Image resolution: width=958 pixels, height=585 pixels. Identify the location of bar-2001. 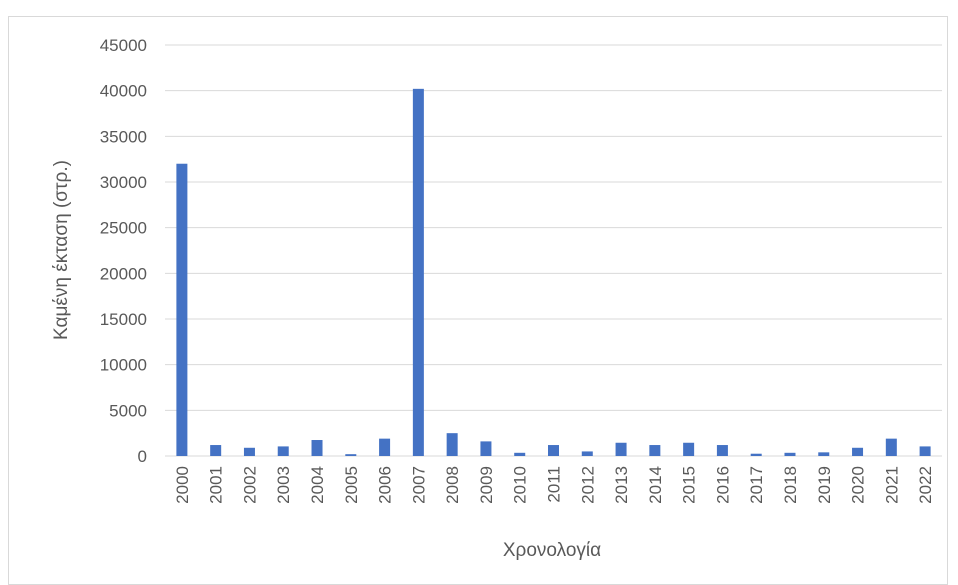
(216, 450).